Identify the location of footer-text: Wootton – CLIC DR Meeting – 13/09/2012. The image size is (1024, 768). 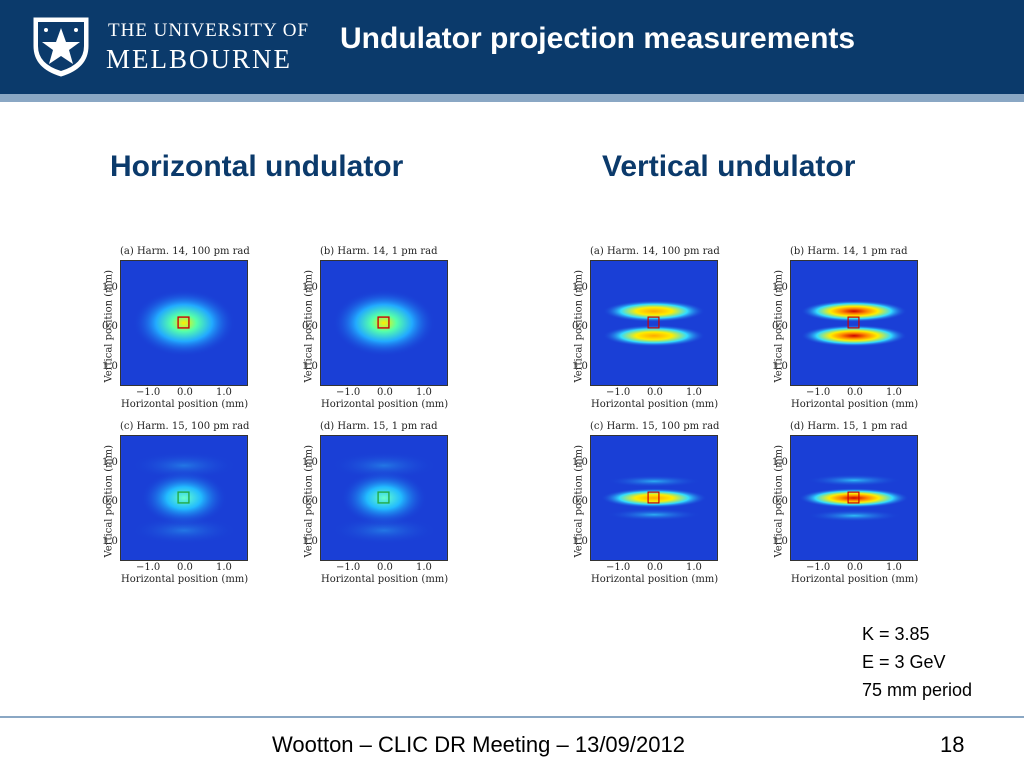
(478, 744).